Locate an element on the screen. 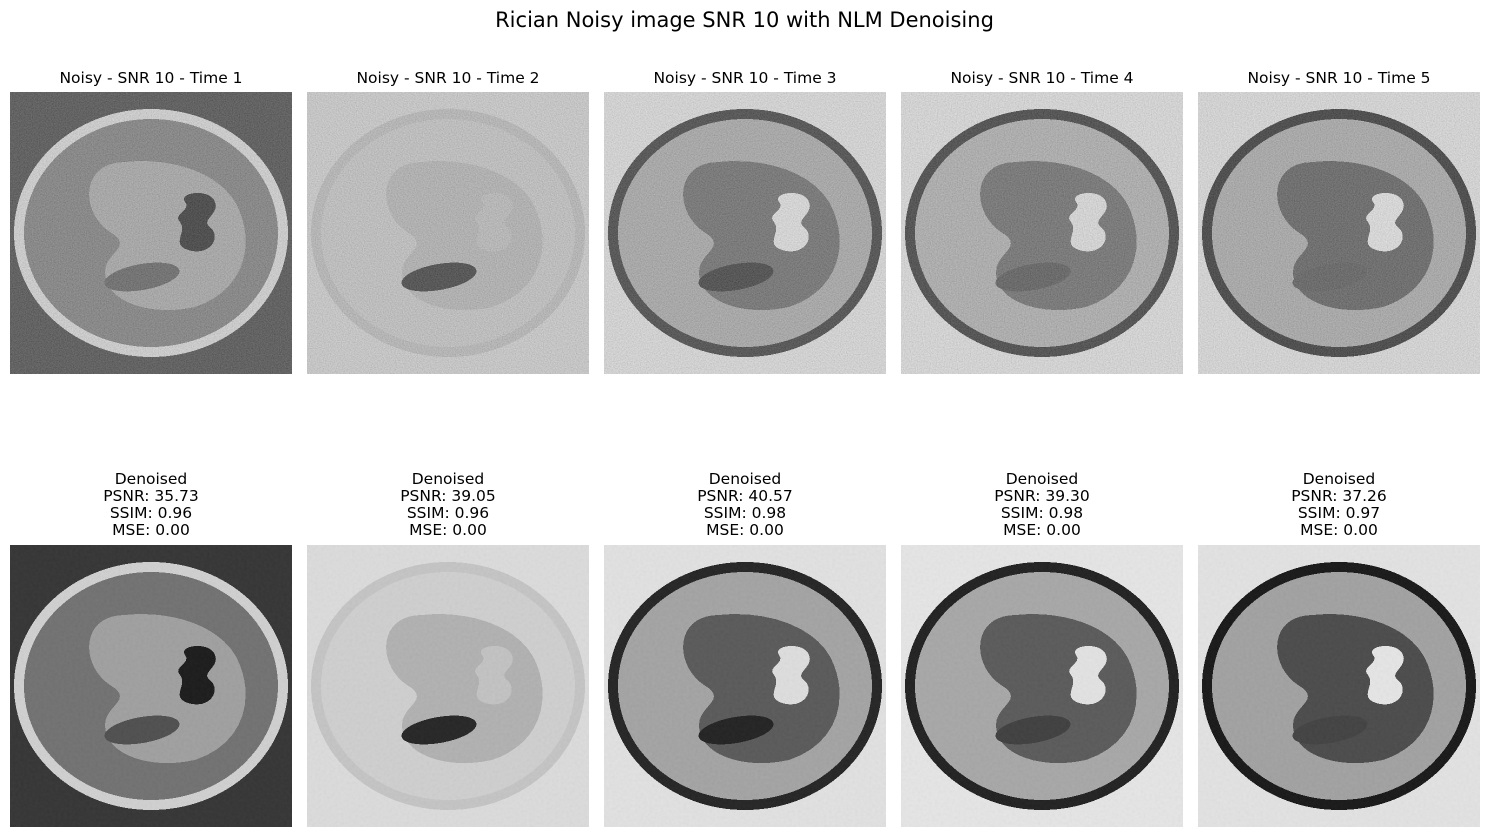  noisy-panel-title: Noisy - SNR 10 - Time 5 is located at coordinates (1339, 78).